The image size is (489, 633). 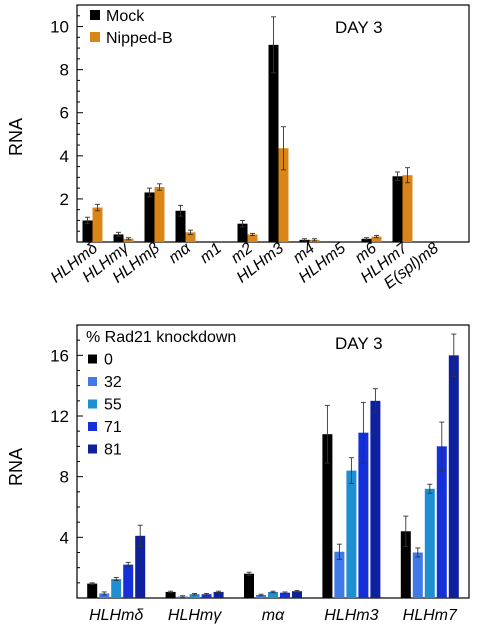 I want to click on legend-label: 81, so click(x=113, y=450).